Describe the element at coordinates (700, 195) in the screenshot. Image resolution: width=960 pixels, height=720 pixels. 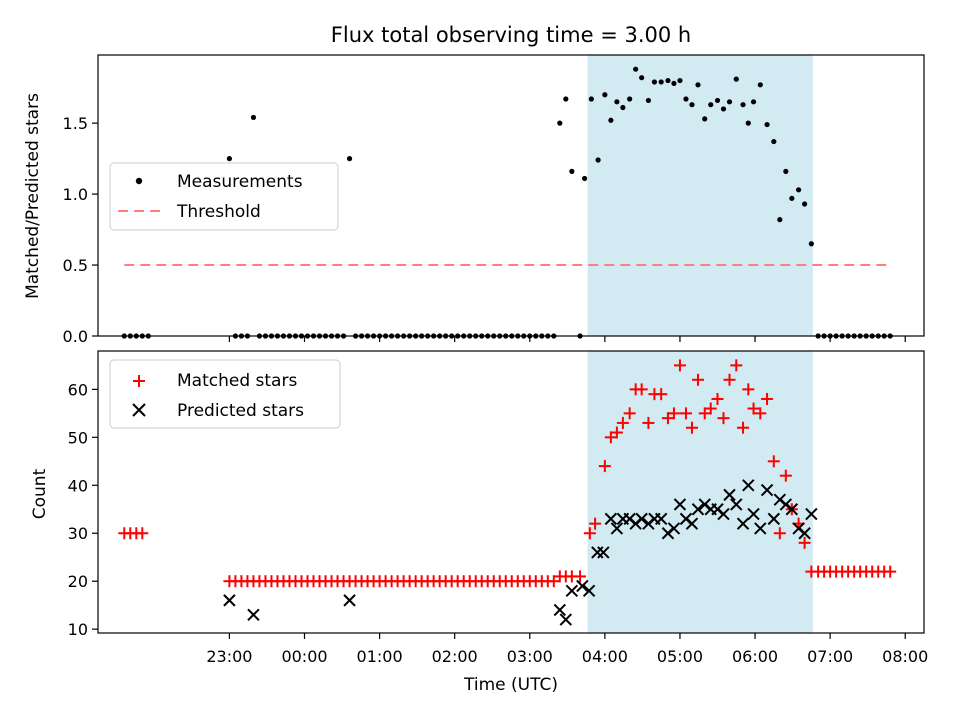
I see `top-shaded-region` at that location.